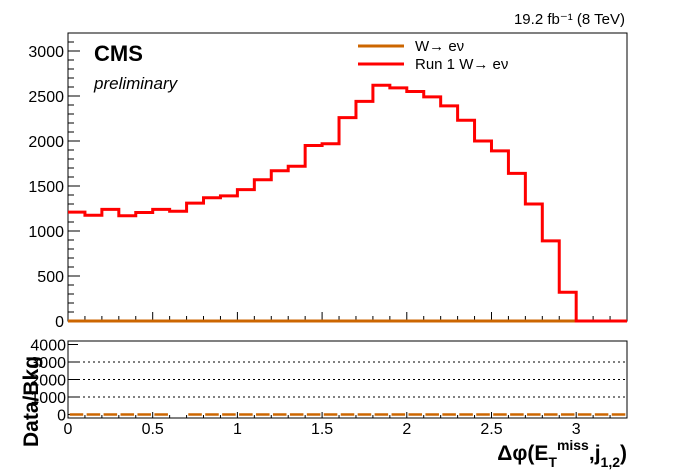 This screenshot has width=696, height=472. I want to click on x-axis-label-mid: ,j, so click(595, 453).